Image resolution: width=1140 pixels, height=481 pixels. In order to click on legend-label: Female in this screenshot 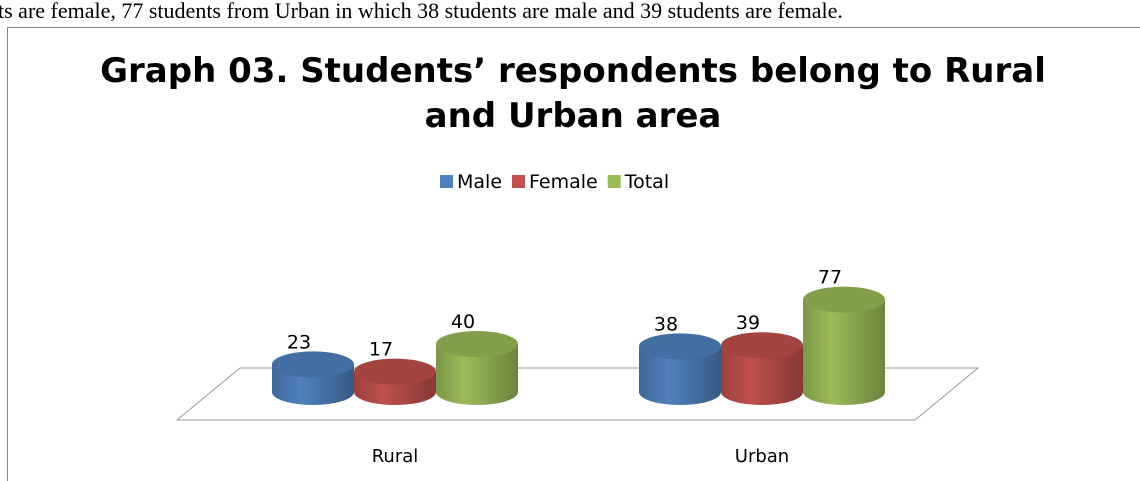, I will do `click(563, 182)`.